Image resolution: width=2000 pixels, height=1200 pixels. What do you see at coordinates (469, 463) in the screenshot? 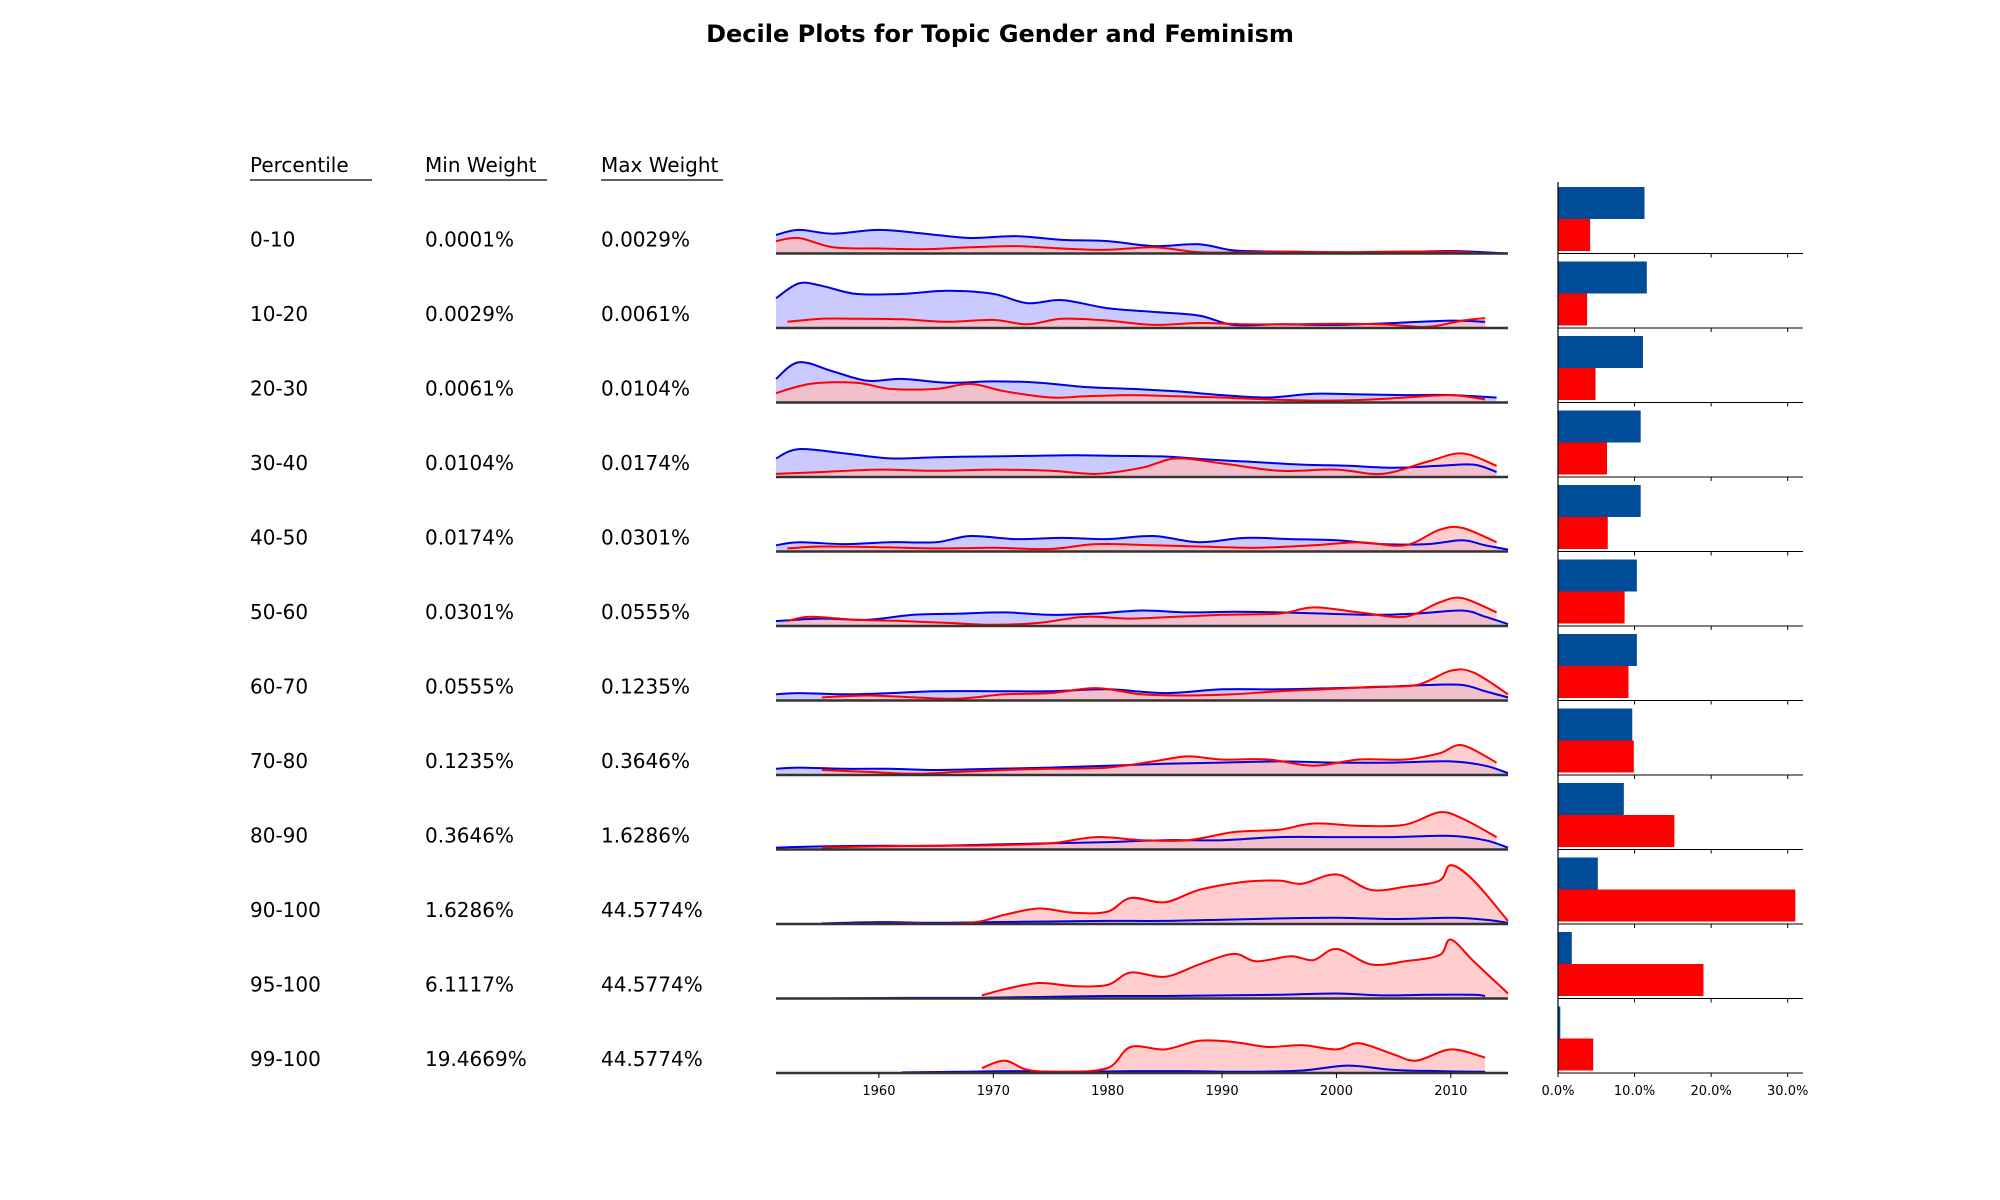
I see `min-weight-cell: 0.0104%` at bounding box center [469, 463].